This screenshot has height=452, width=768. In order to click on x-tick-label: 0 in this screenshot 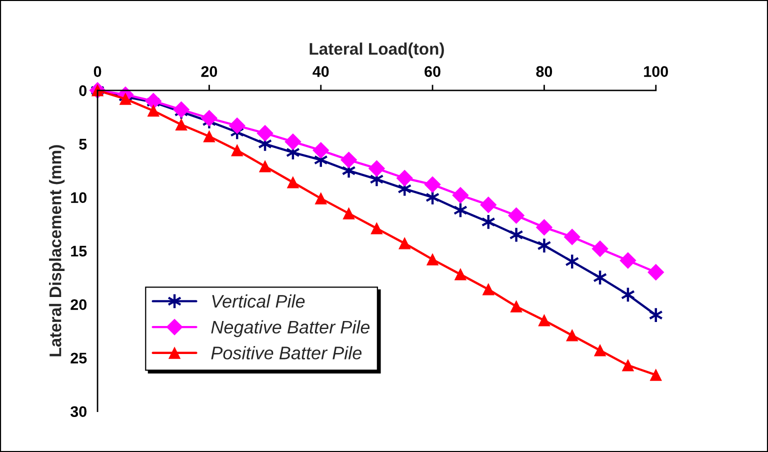, I will do `click(98, 71)`.